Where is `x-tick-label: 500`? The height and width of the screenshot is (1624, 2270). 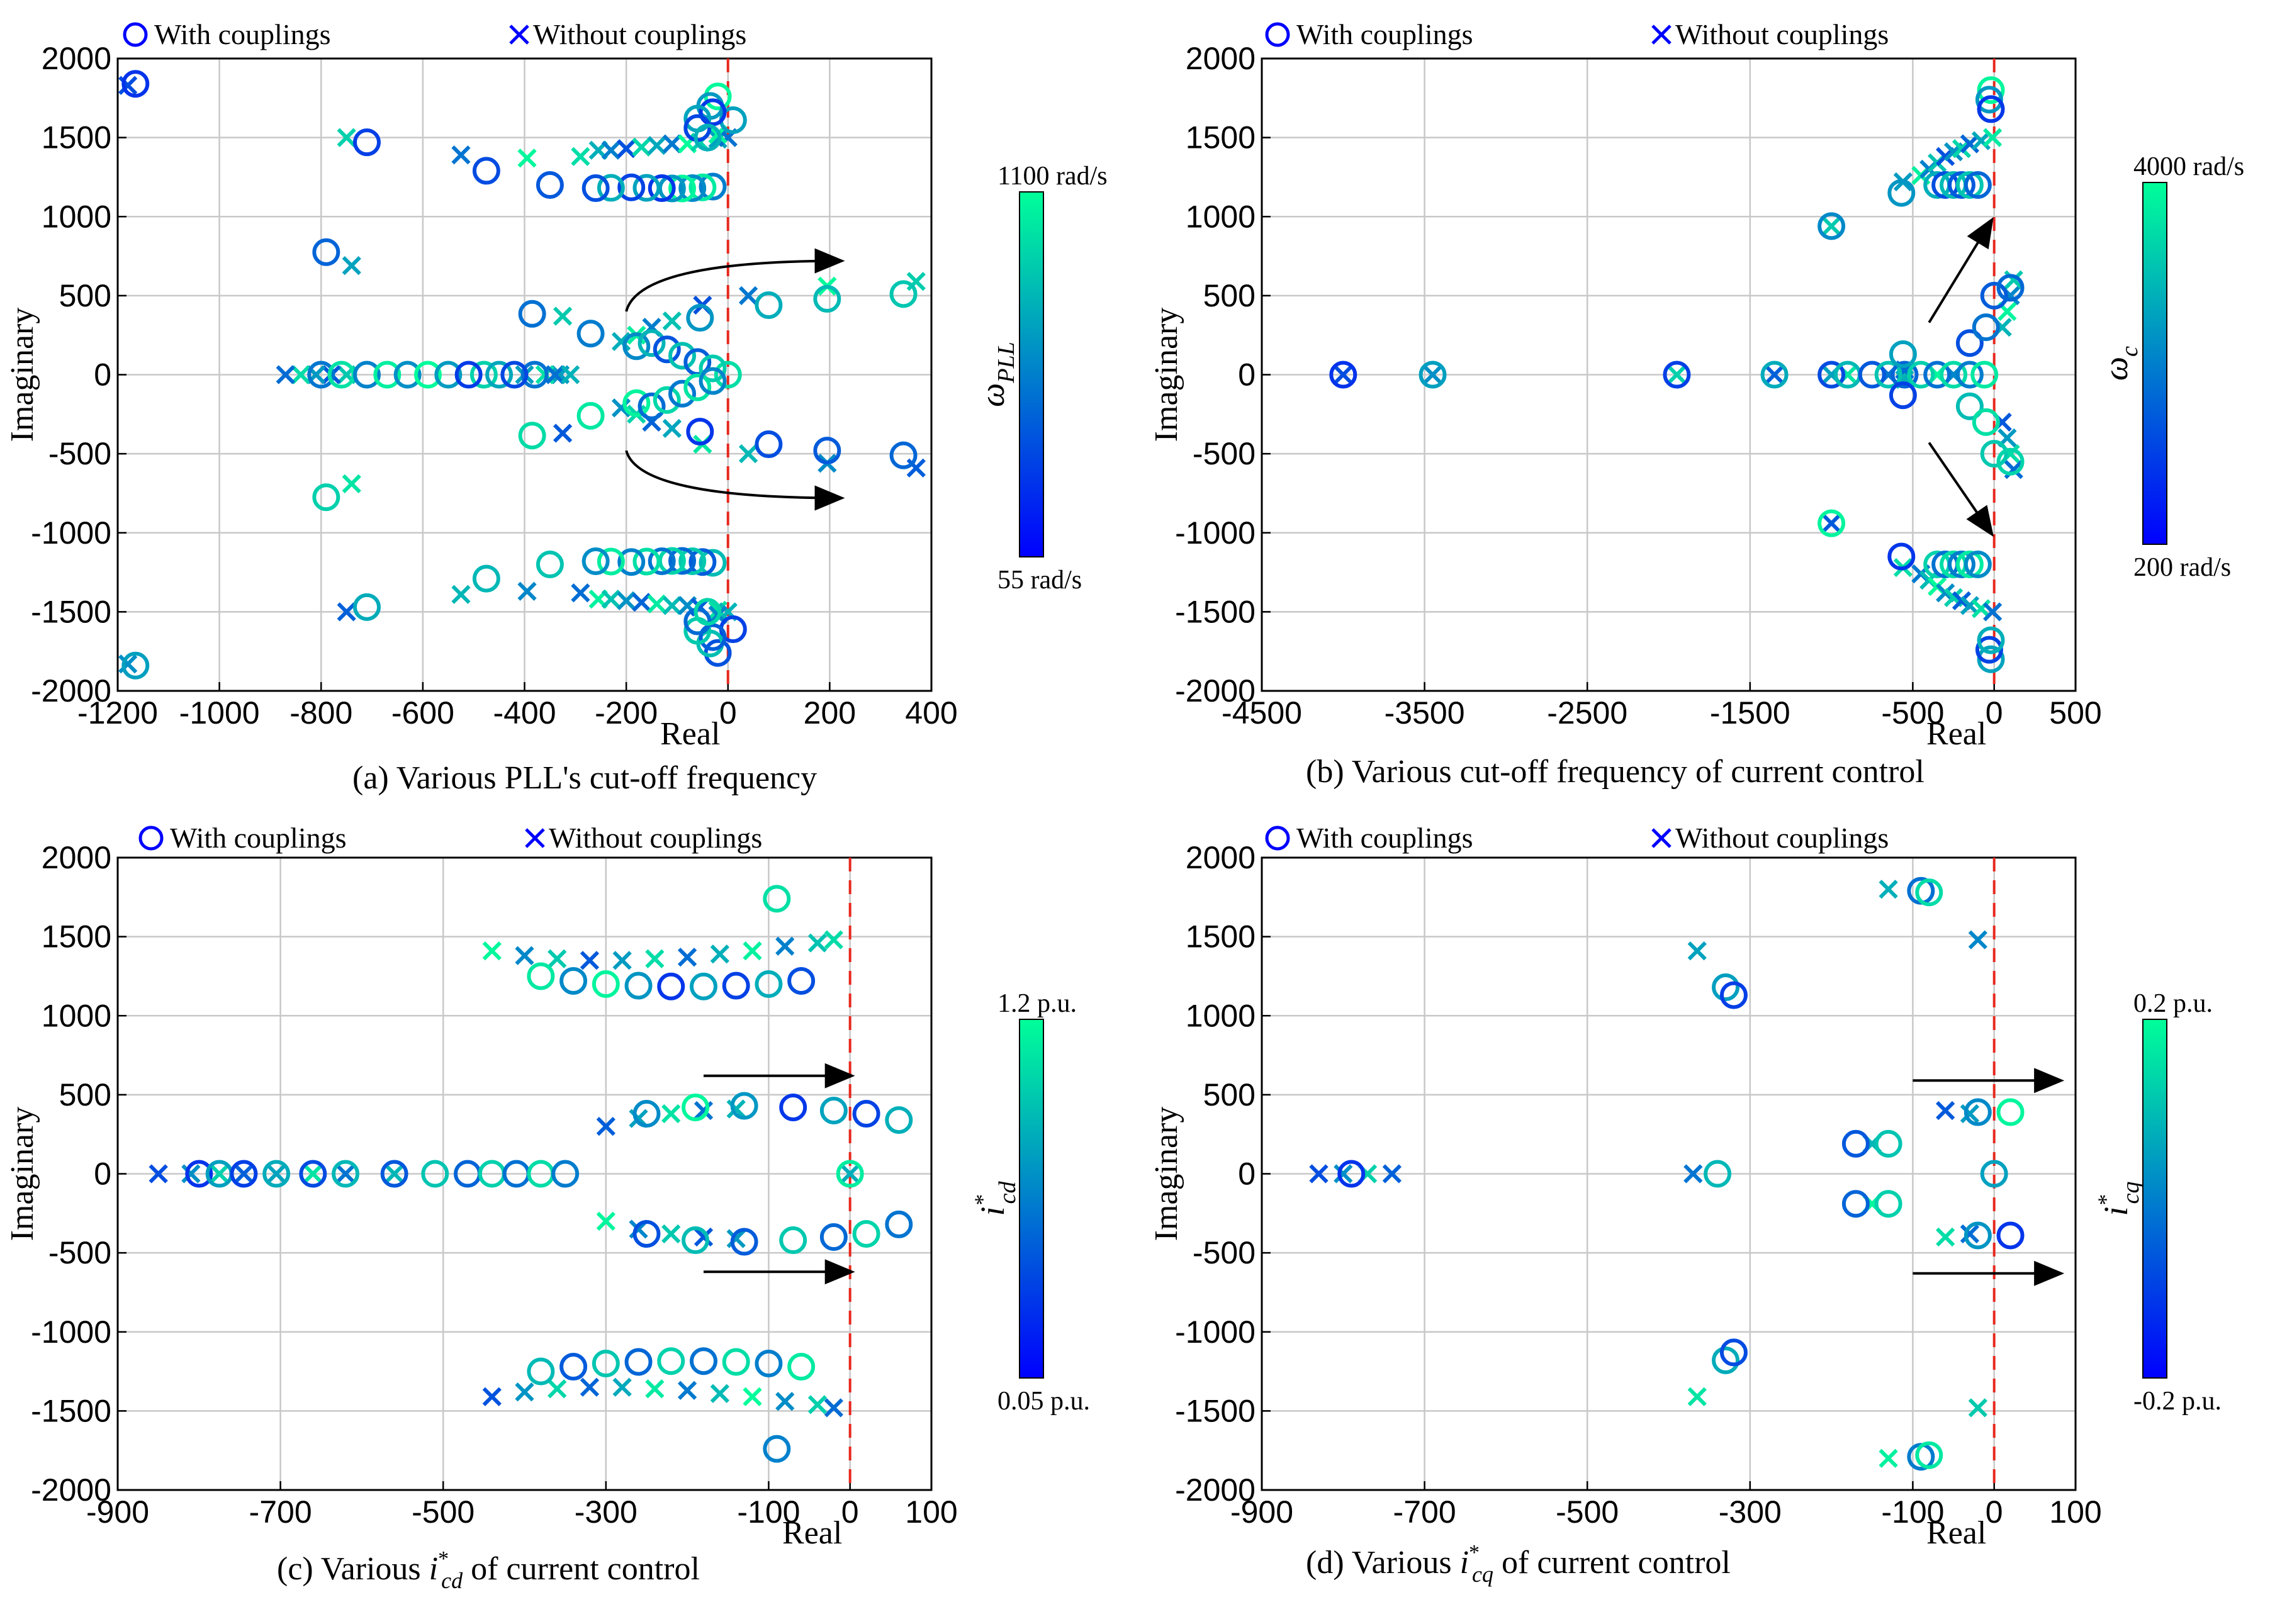
x-tick-label: 500 is located at coordinates (2075, 713).